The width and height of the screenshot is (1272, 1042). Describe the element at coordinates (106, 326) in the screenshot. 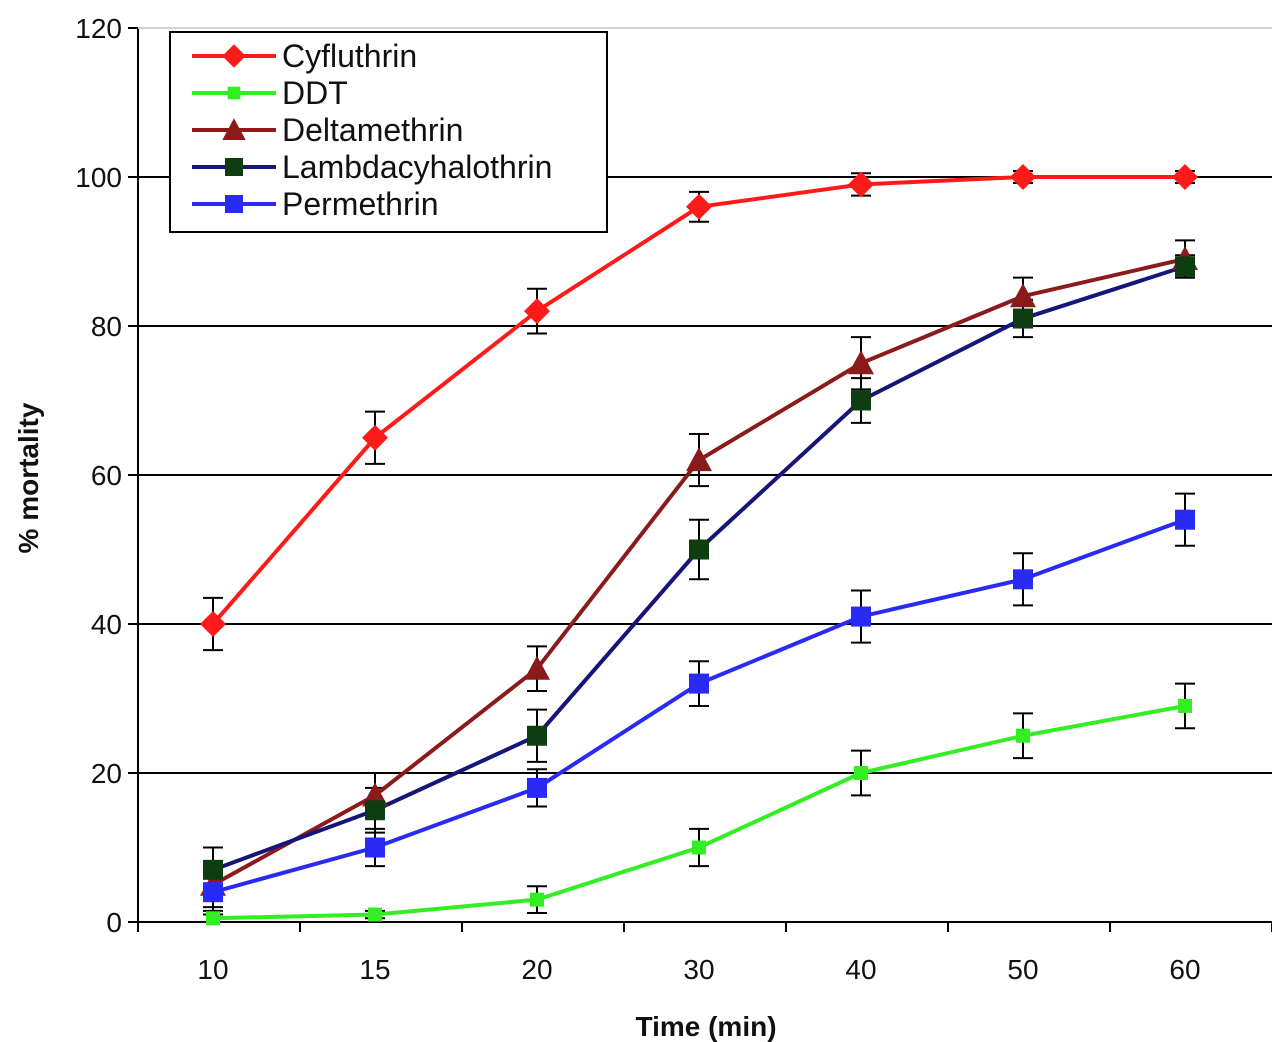

I see `y-tick-label: 80` at that location.